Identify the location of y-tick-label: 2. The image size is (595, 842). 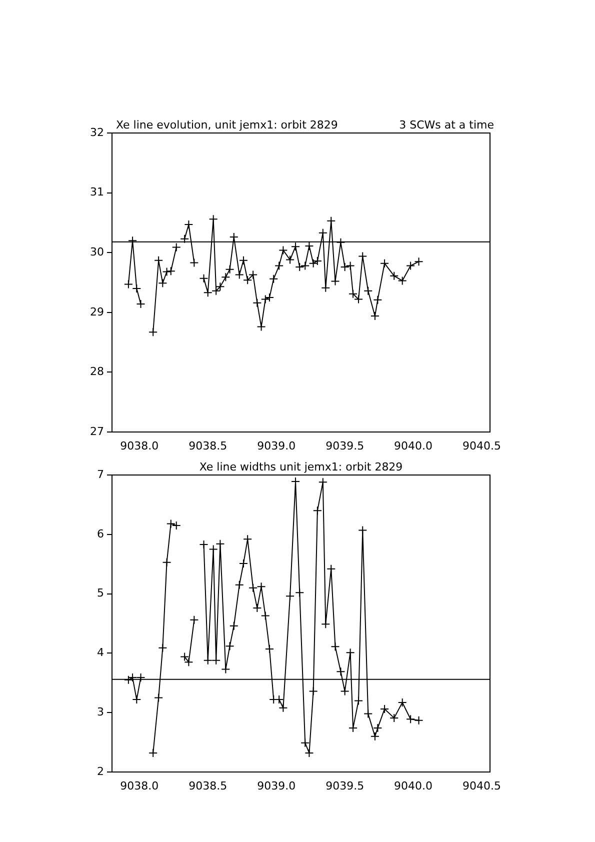
(100, 771).